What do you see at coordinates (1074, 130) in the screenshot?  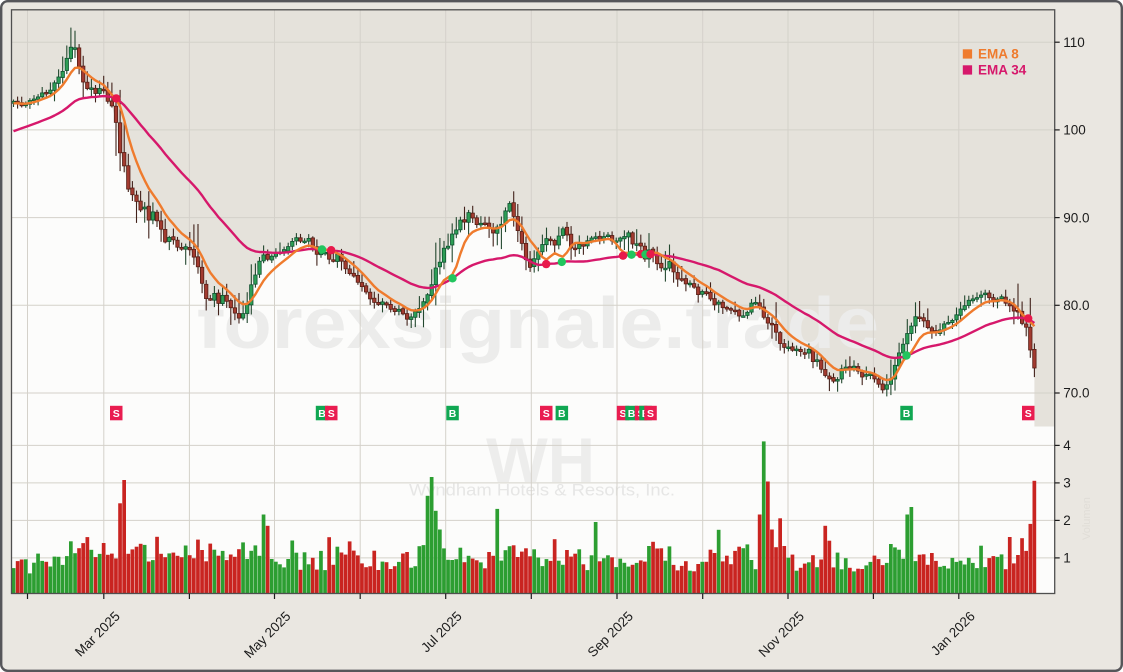 I see `svg-text: 100` at bounding box center [1074, 130].